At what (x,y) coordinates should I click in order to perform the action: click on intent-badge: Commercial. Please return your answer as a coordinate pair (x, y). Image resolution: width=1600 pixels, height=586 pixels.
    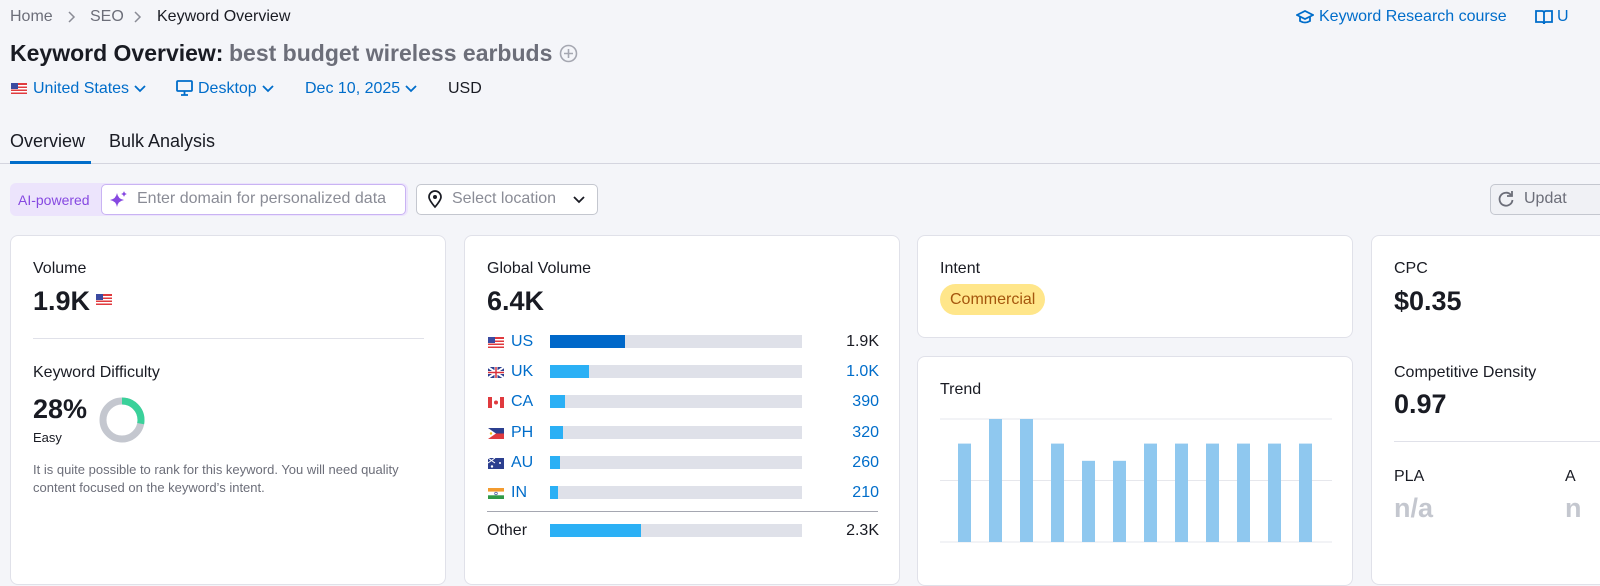
    Looking at the image, I should click on (993, 299).